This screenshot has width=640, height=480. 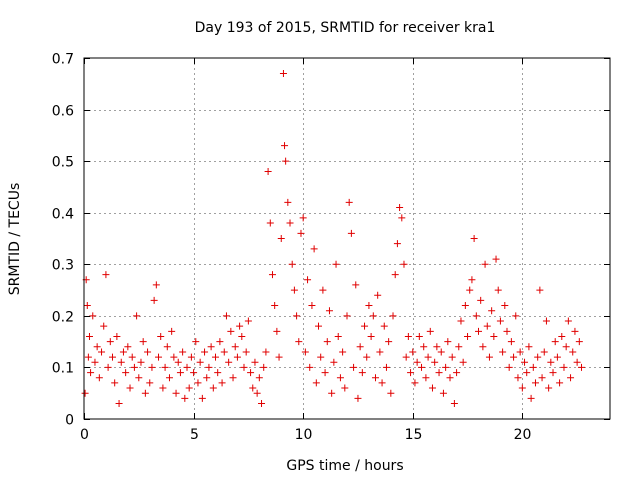 I want to click on x-tick-label: 0, so click(x=84, y=435).